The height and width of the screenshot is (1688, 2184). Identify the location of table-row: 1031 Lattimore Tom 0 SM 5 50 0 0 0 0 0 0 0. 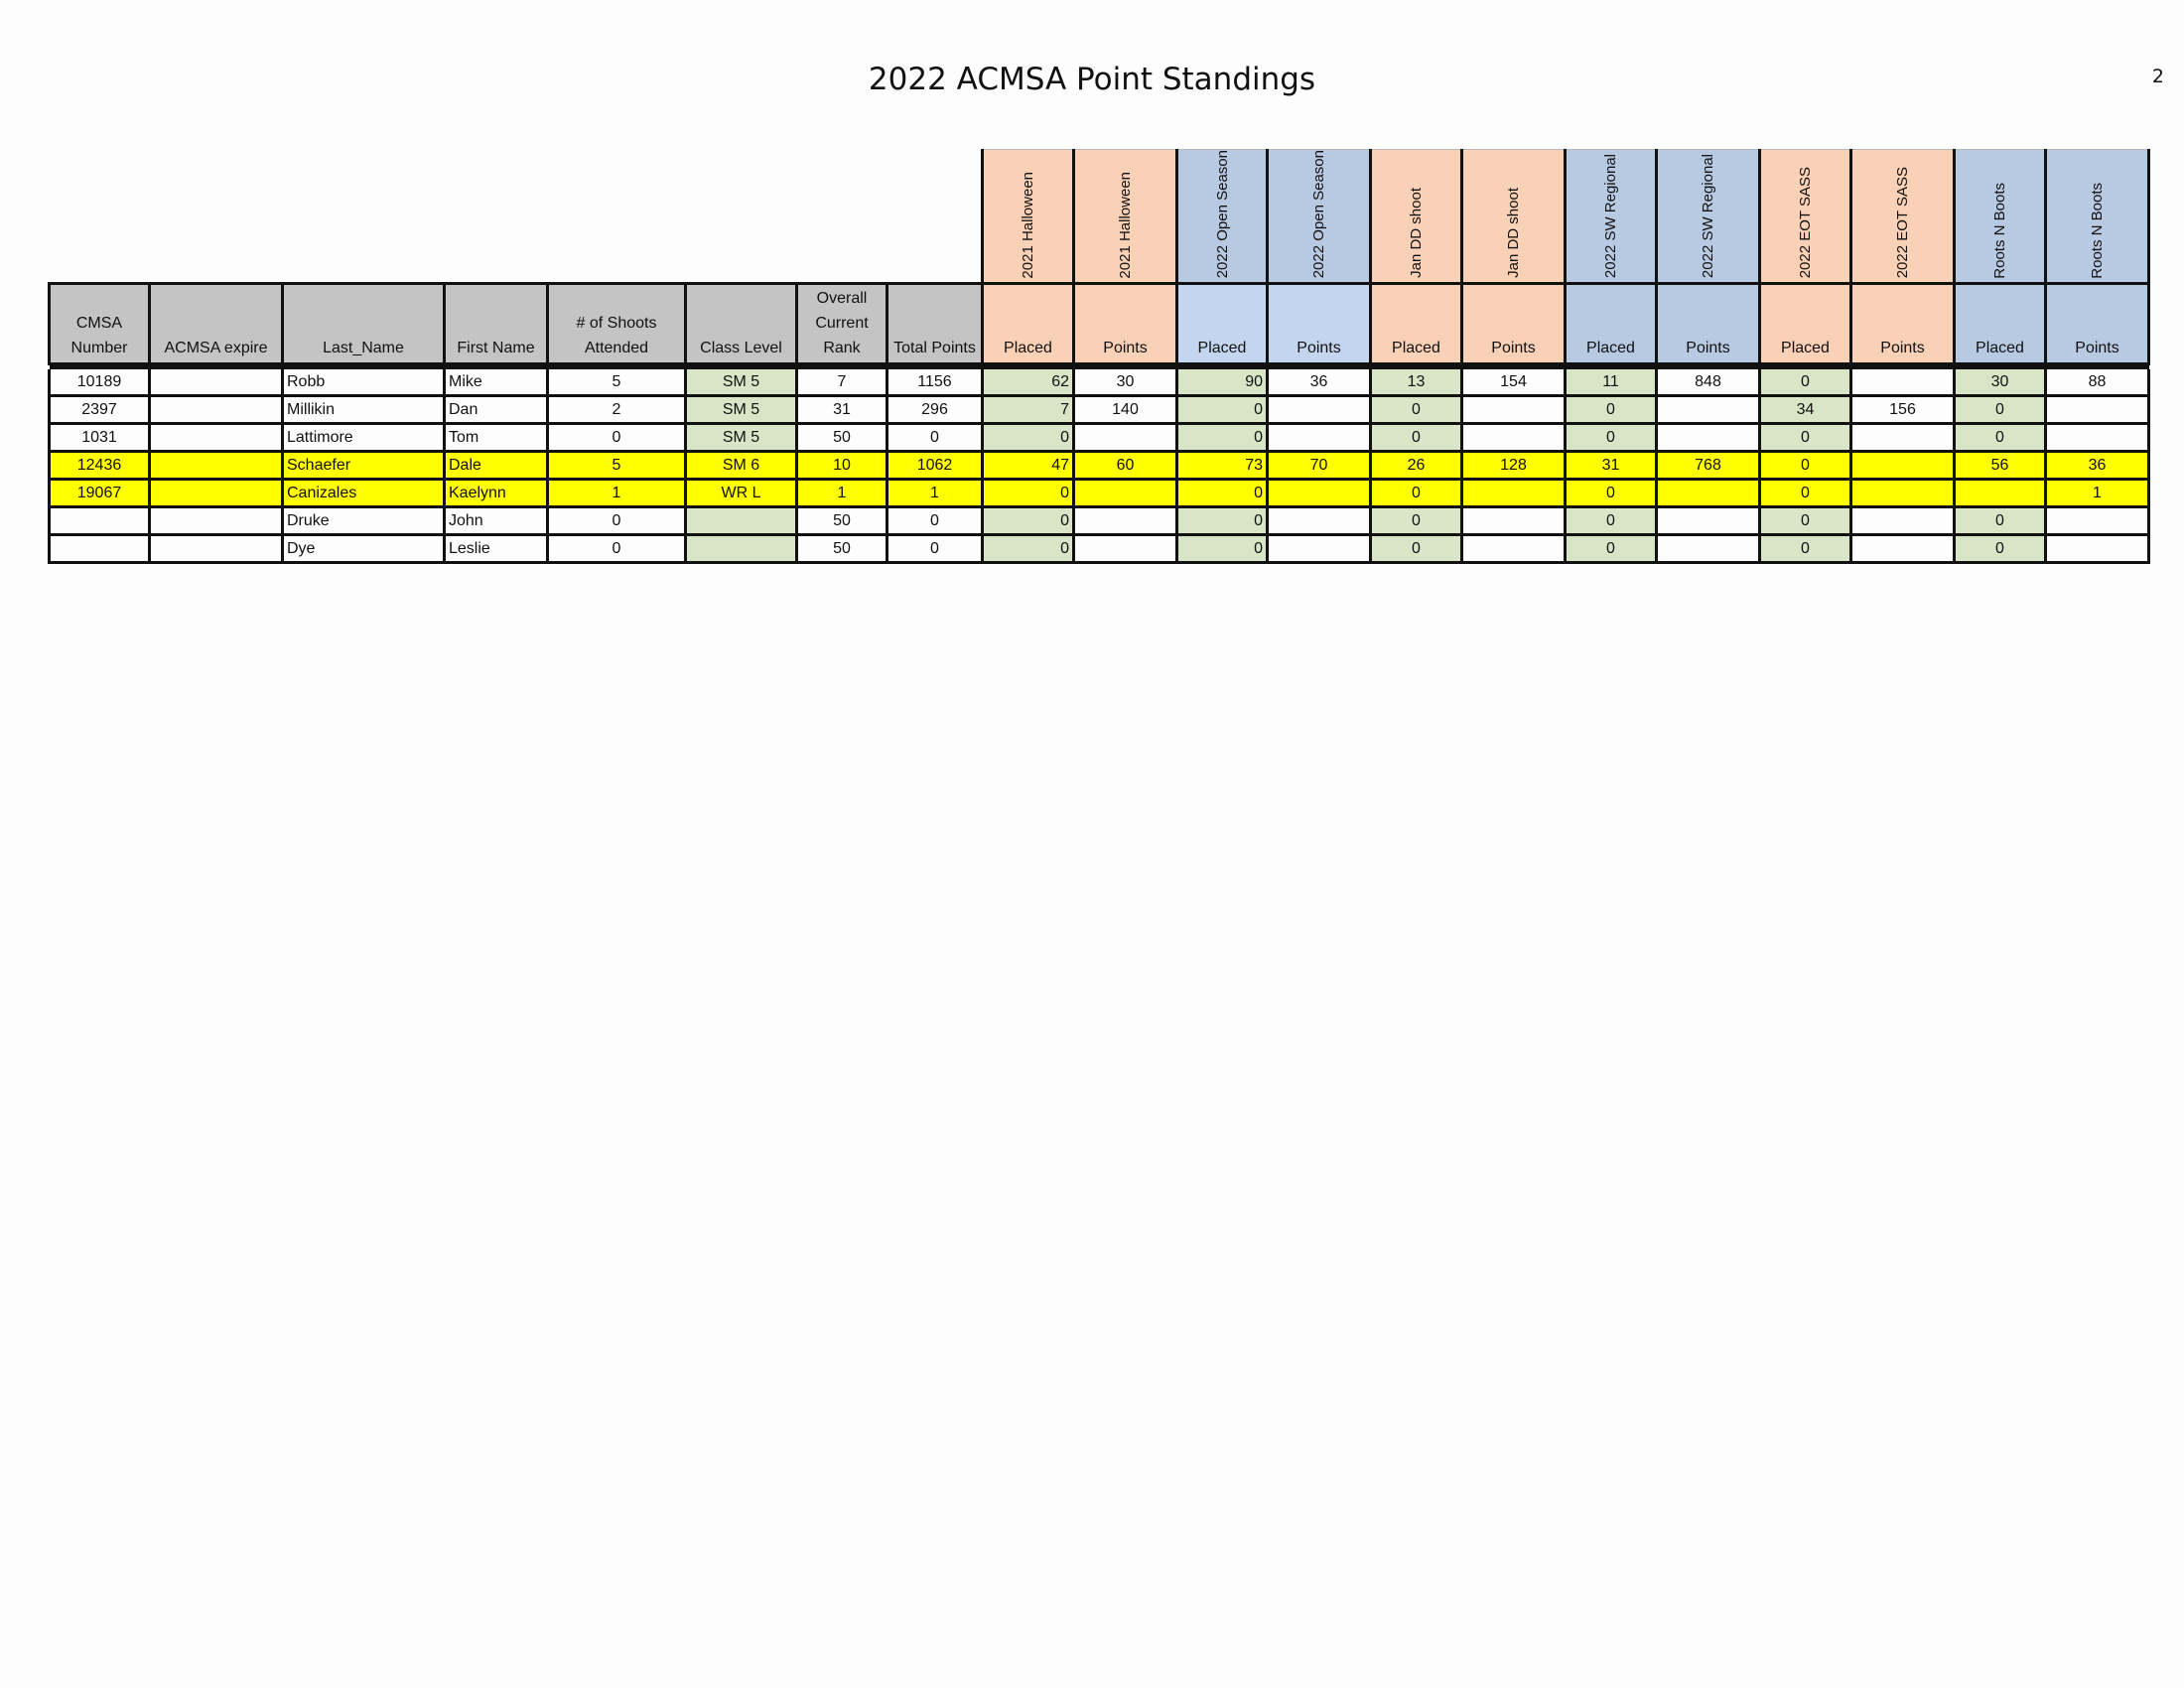
(1099, 438).